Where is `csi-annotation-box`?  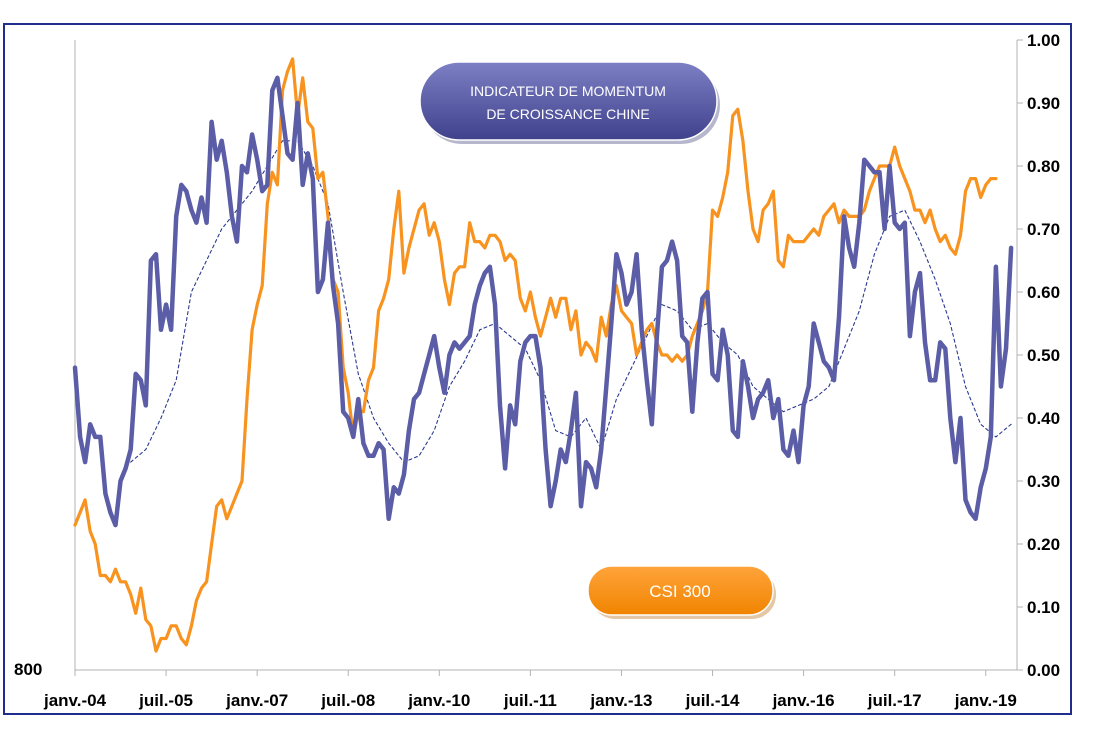
csi-annotation-box is located at coordinates (680, 590).